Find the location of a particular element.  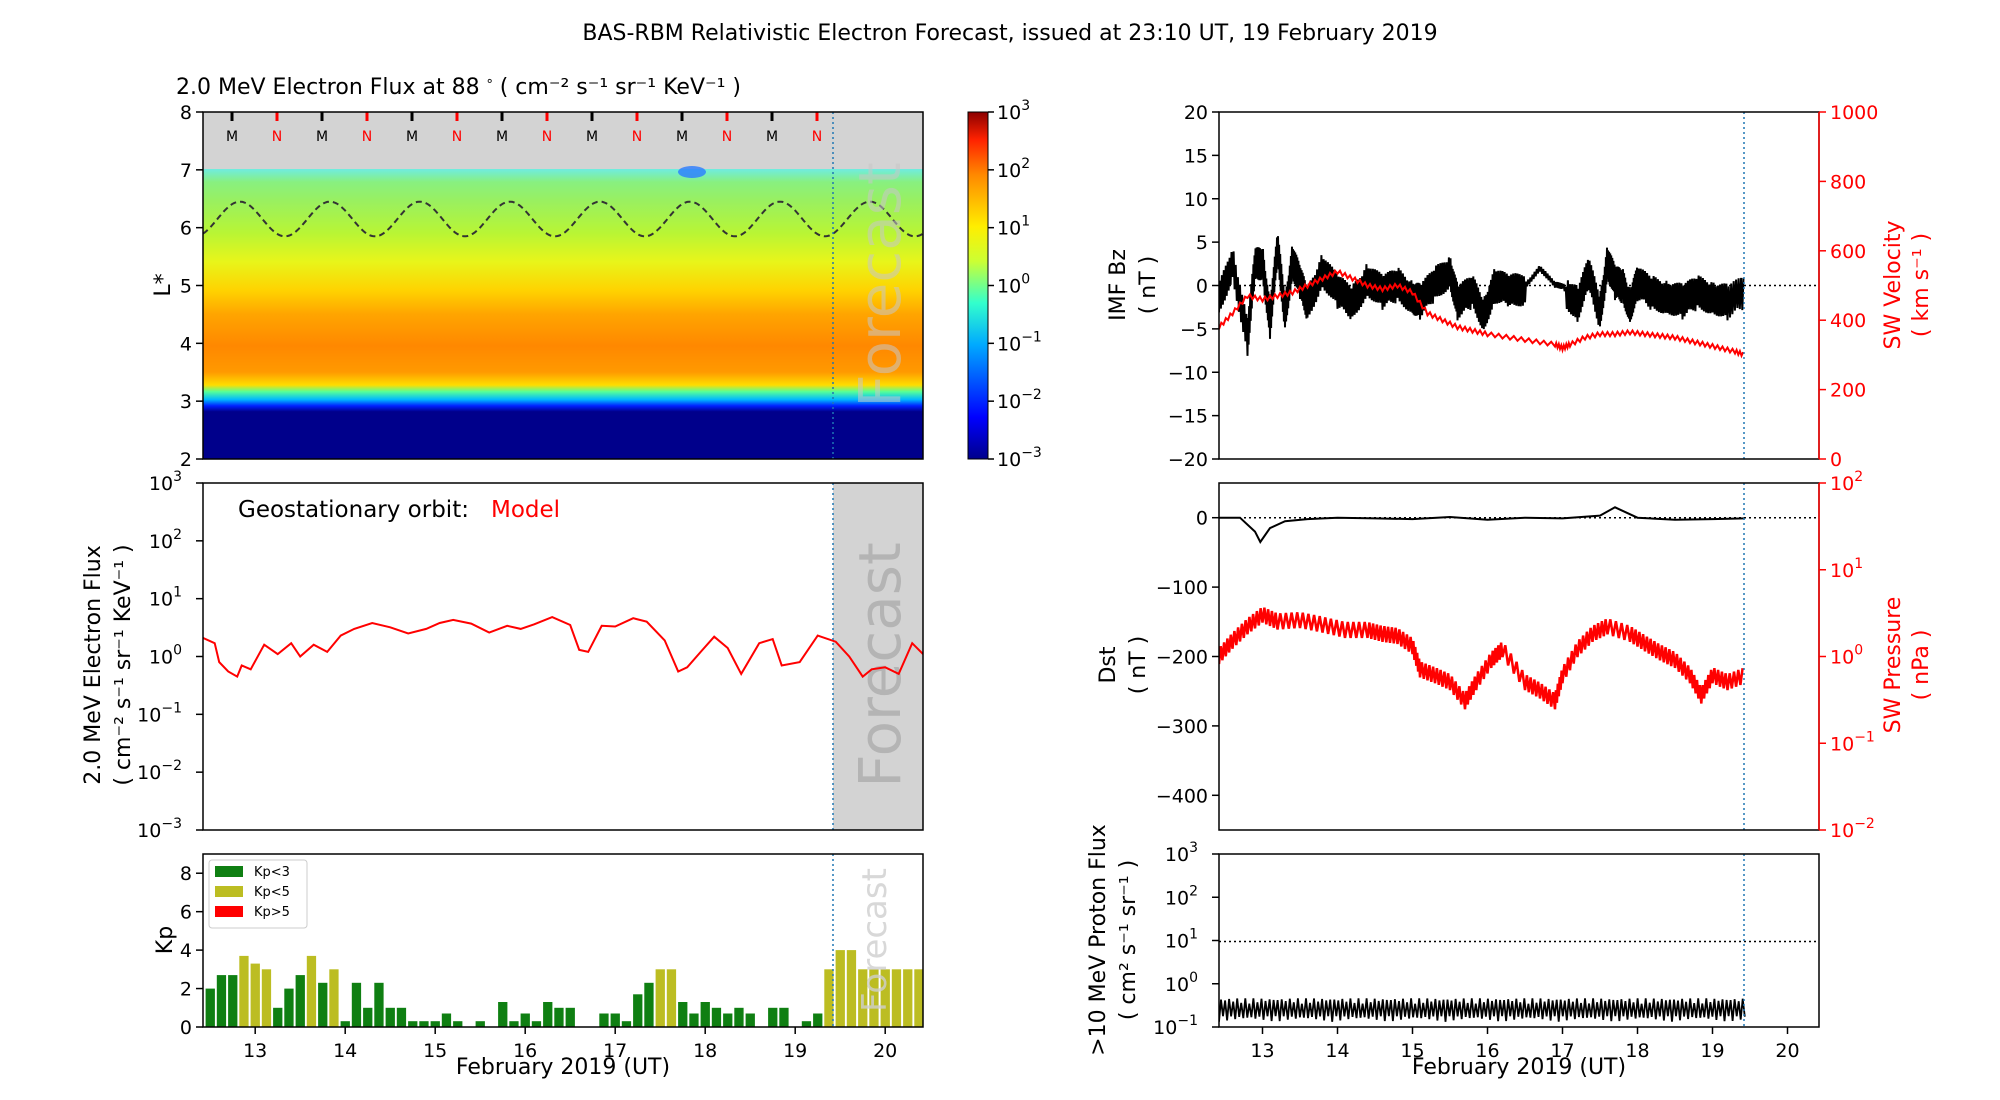

y-tick-label: 600 is located at coordinates (1848, 252).